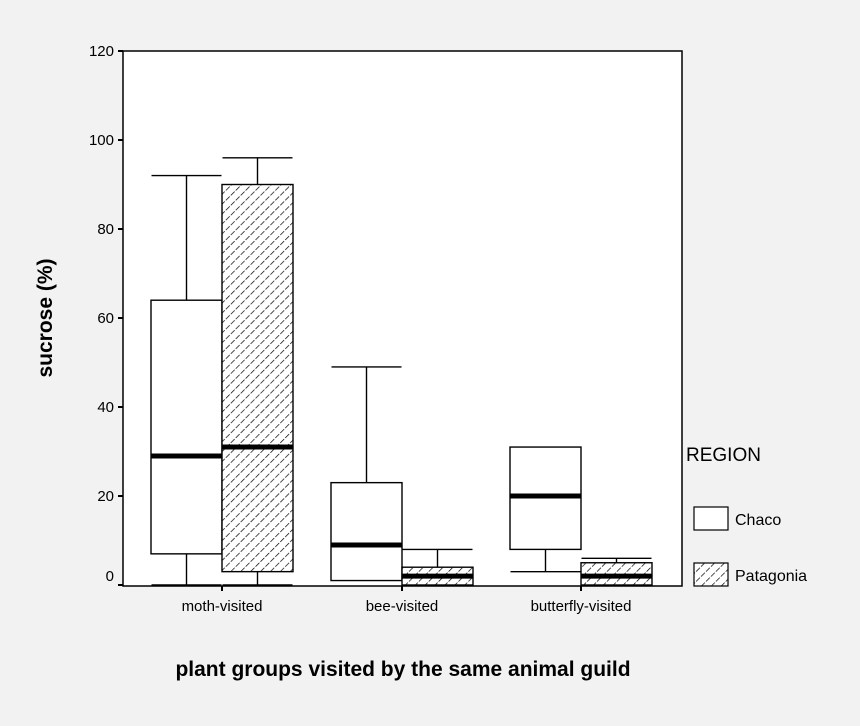 This screenshot has height=726, width=860. Describe the element at coordinates (45, 317) in the screenshot. I see `y-axis-title: sucrose (%)` at that location.